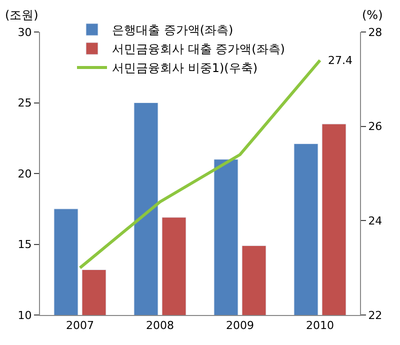 The height and width of the screenshot is (345, 400). Describe the element at coordinates (25, 32) in the screenshot. I see `y-tick-label: 30` at that location.